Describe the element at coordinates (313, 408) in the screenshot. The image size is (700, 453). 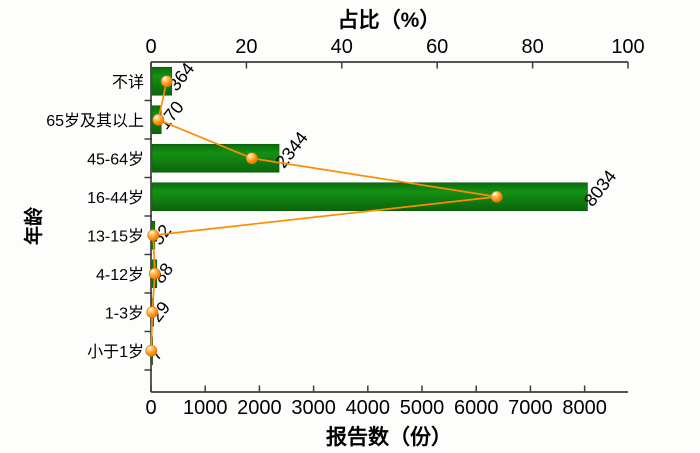
I see `bottom-axis-tick-label: 3000` at that location.